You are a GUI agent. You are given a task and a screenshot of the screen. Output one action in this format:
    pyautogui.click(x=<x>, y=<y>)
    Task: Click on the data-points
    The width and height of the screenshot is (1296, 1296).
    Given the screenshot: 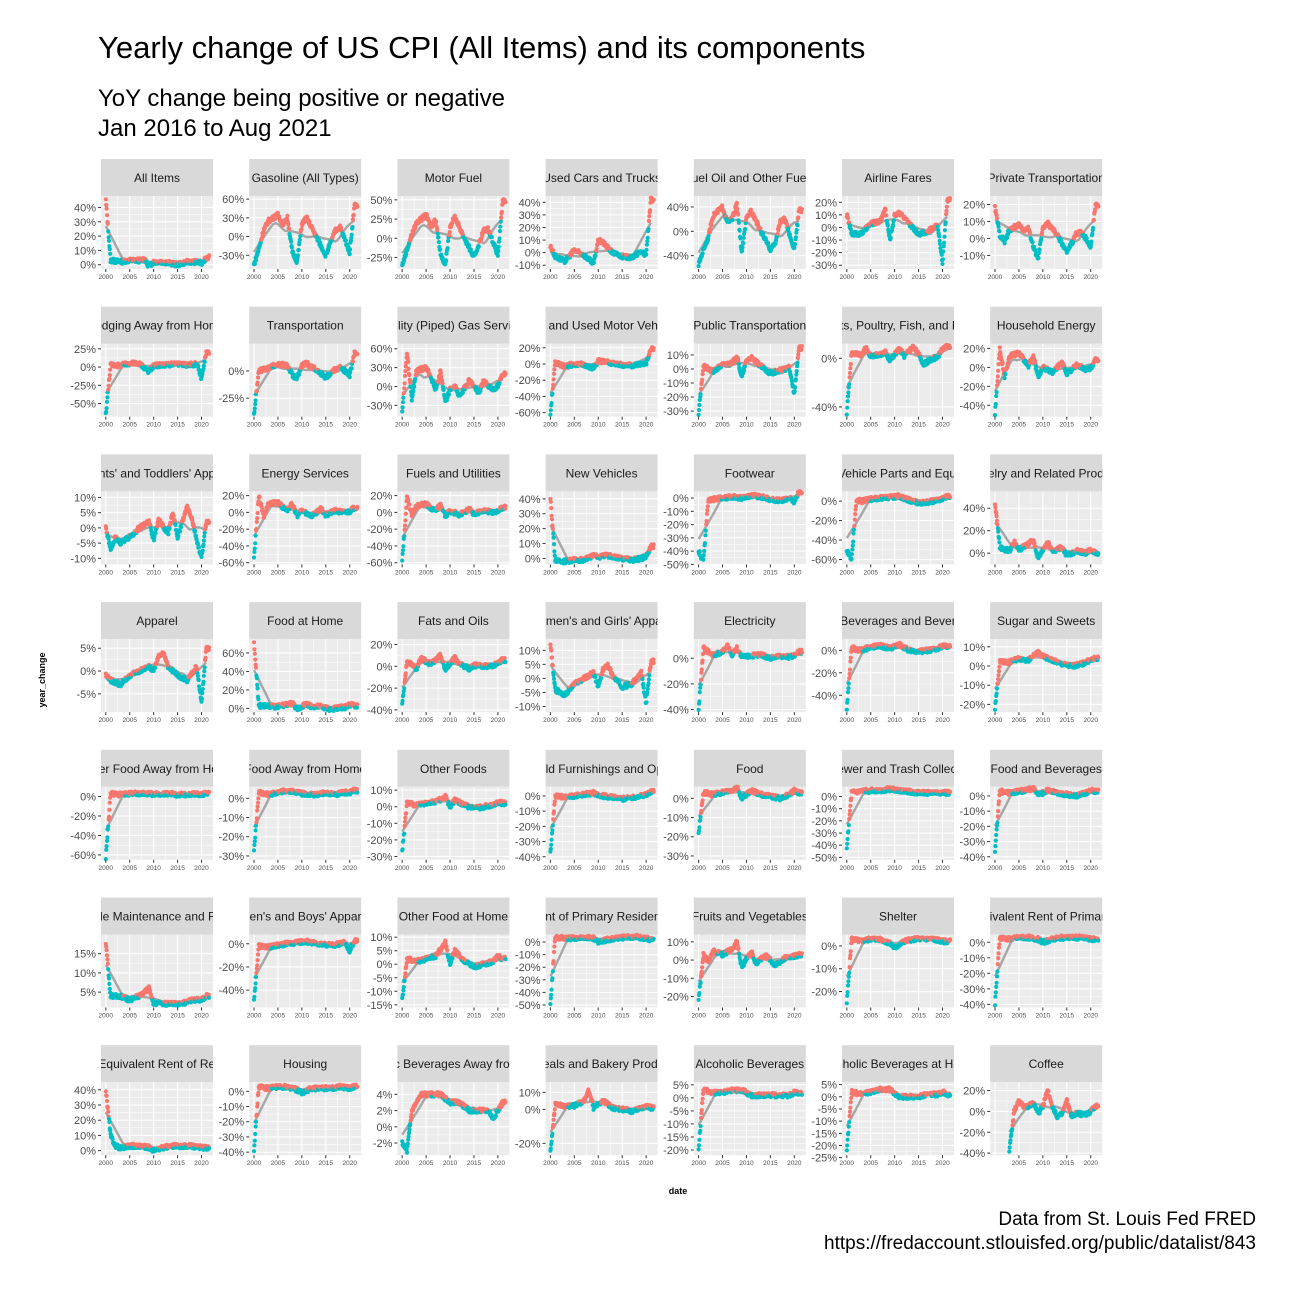 What is the action you would take?
    pyautogui.click(x=750, y=234)
    